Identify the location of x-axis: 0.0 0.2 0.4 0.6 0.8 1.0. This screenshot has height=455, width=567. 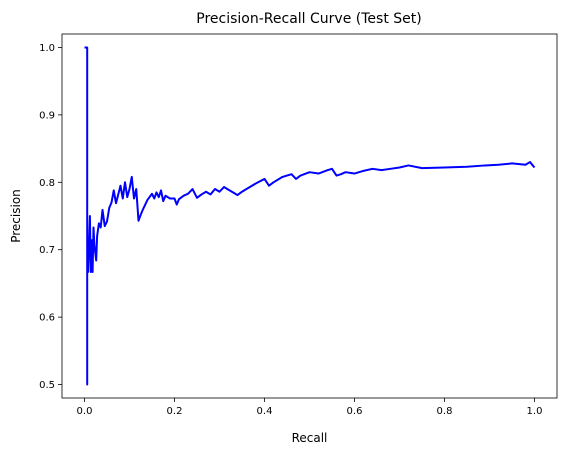
(310, 407).